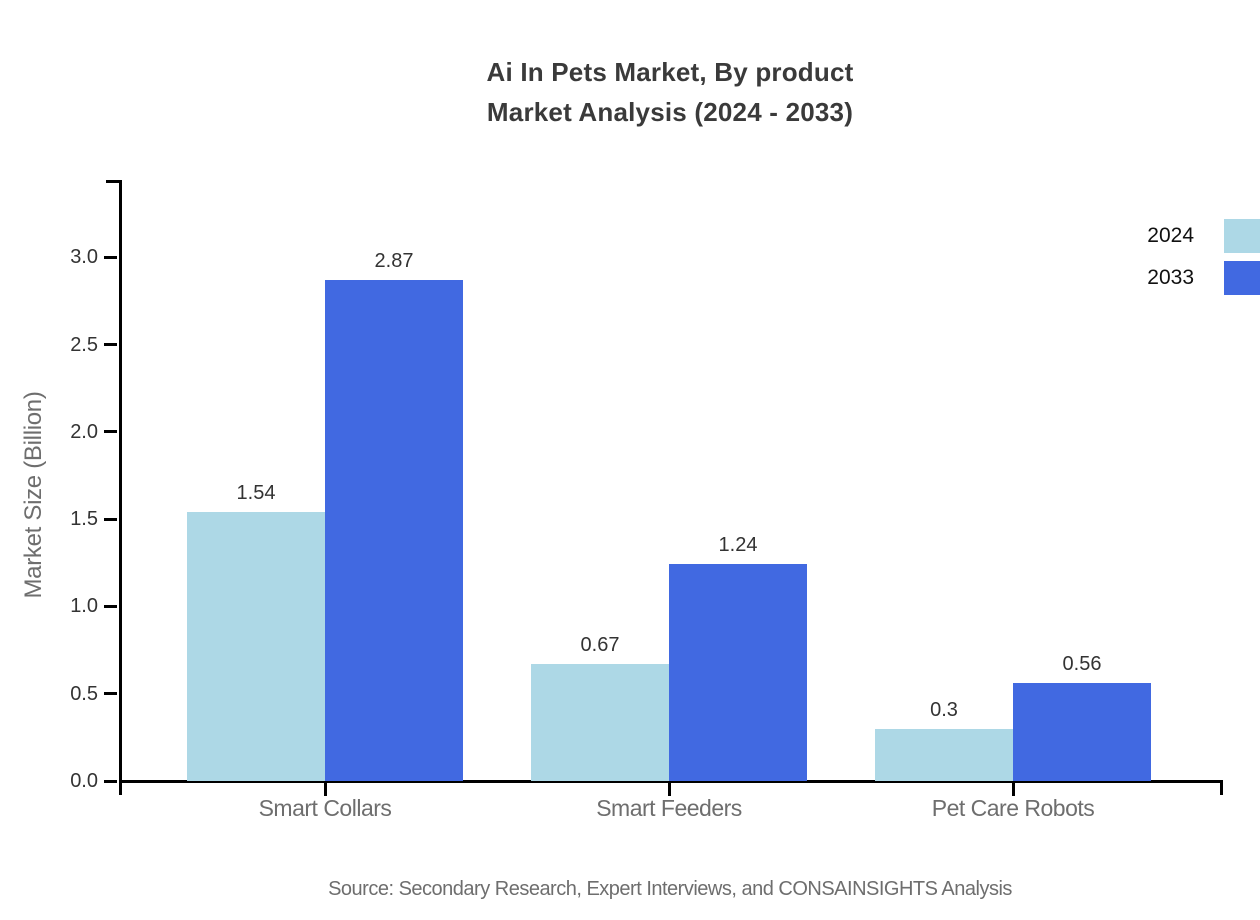  What do you see at coordinates (670, 72) in the screenshot?
I see `chart-title-line1: Ai In Pets Market, By product` at bounding box center [670, 72].